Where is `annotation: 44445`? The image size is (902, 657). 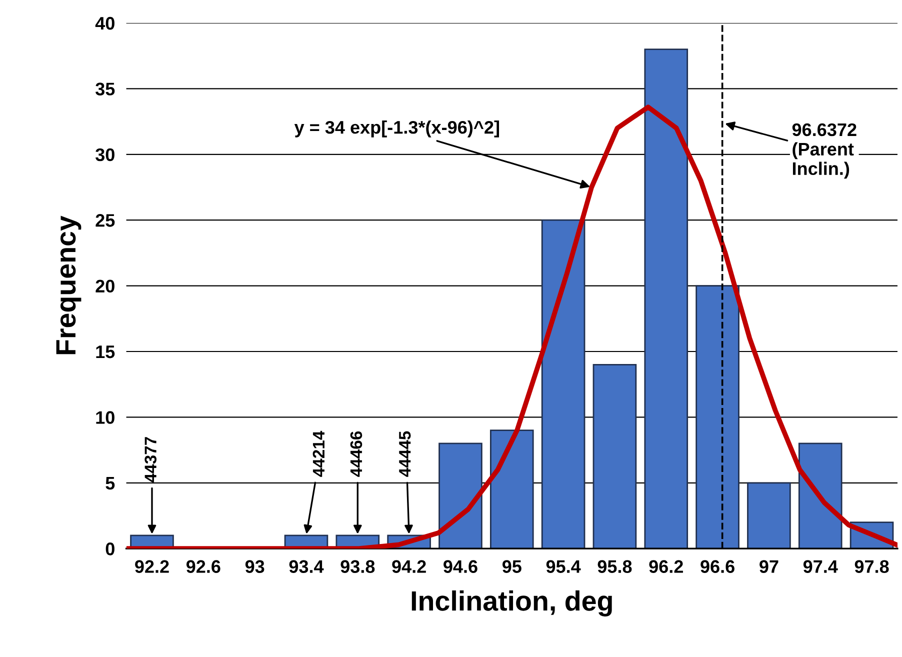
annotation: 44445 is located at coordinates (405, 454).